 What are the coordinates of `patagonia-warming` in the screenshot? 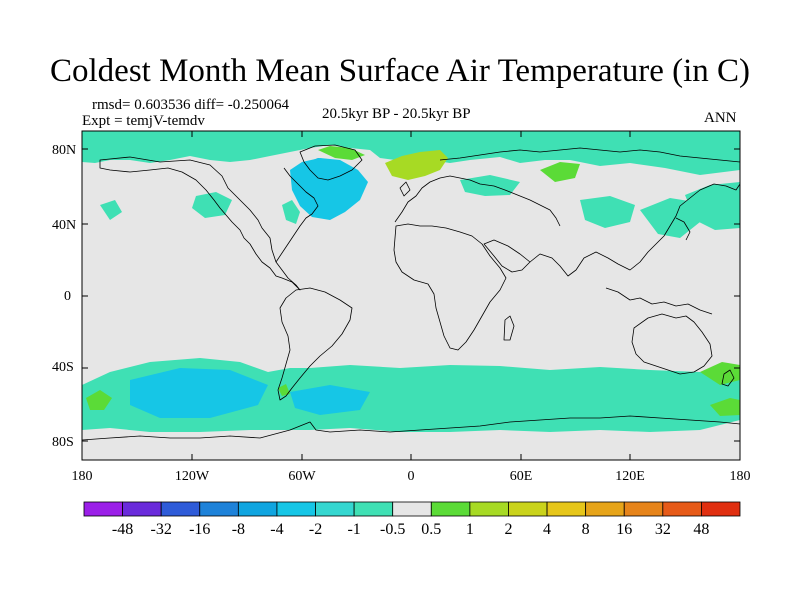 It's located at (284, 390).